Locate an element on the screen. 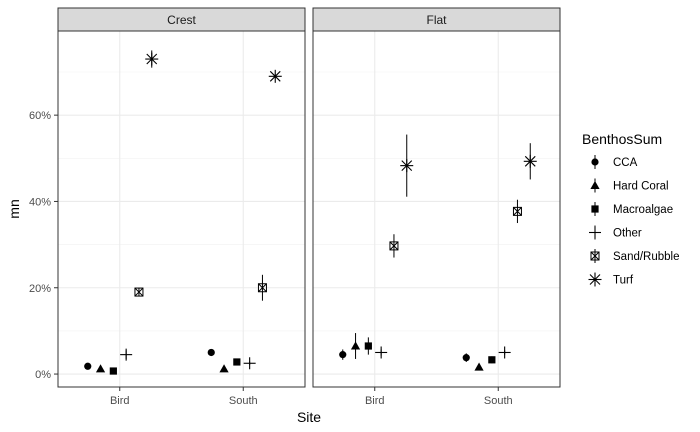 The image size is (700, 432). point-cca-flat-bird is located at coordinates (343, 355).